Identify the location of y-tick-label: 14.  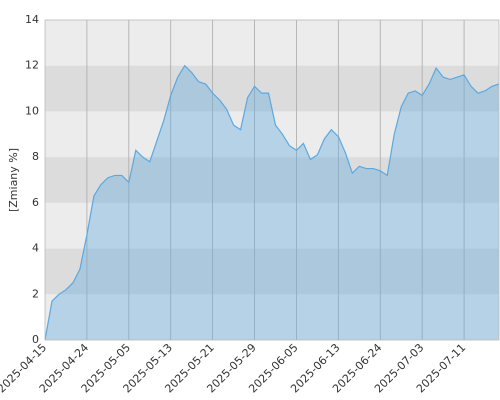
(32, 19).